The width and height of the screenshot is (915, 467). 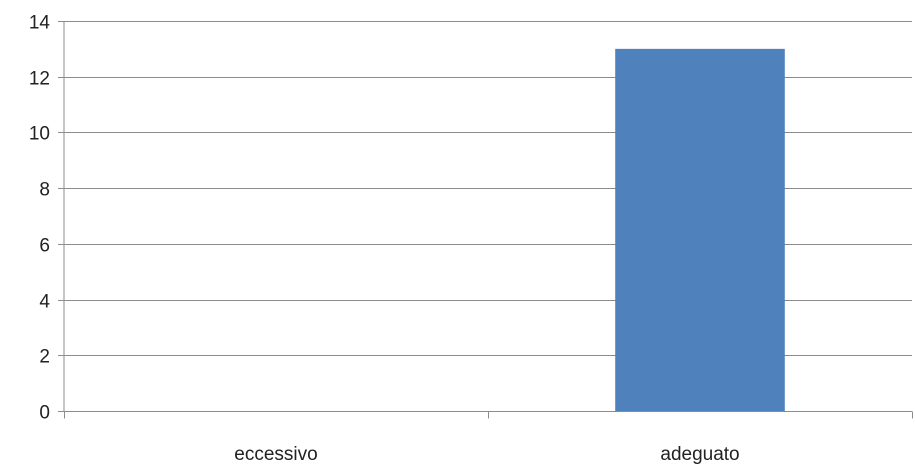 I want to click on y-tick-label: 10, so click(x=39, y=134).